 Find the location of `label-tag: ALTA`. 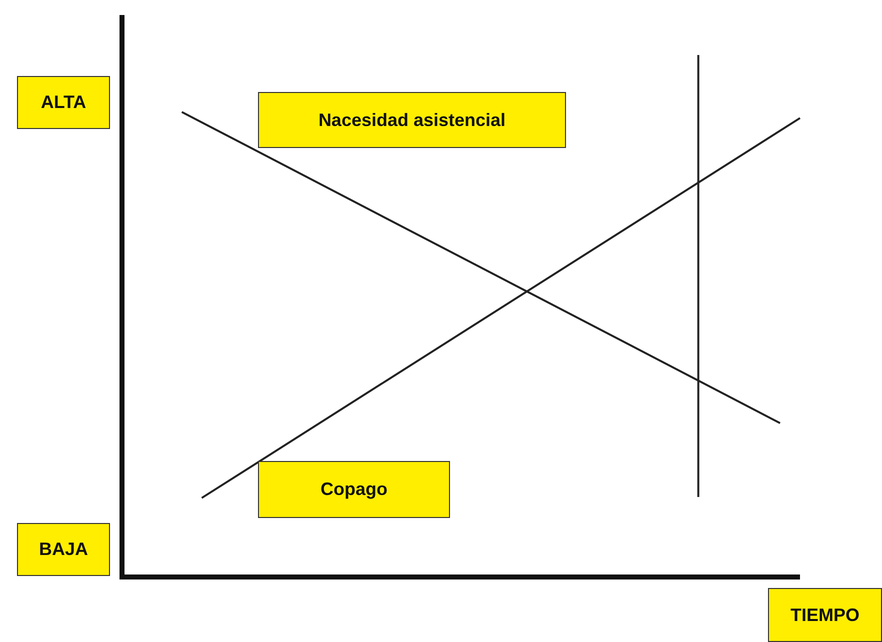

label-tag: ALTA is located at coordinates (63, 102).